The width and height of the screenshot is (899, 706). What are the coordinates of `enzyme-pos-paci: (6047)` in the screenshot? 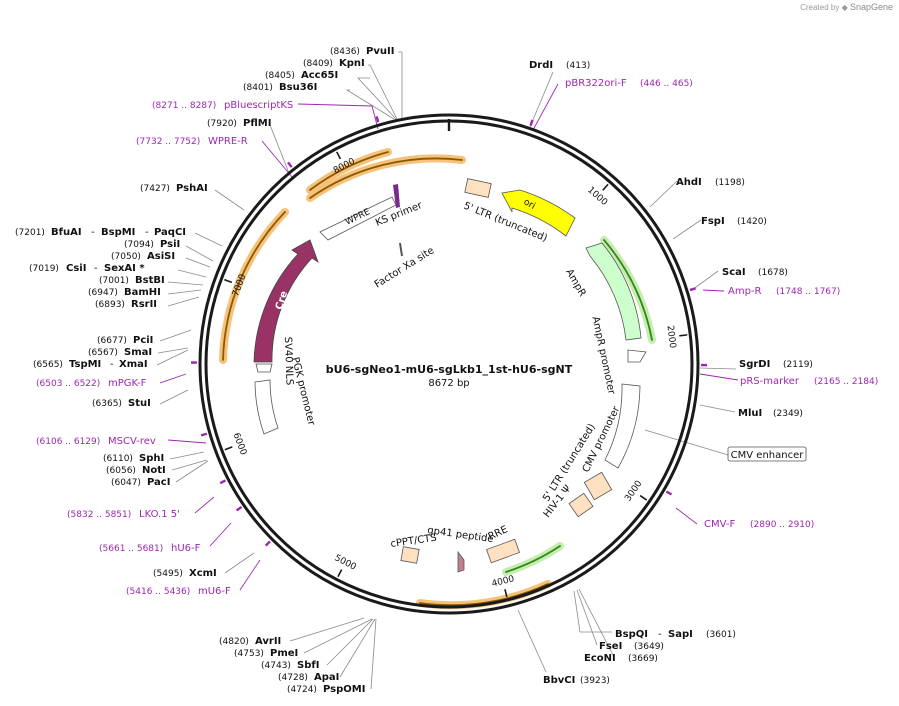 It's located at (126, 483).